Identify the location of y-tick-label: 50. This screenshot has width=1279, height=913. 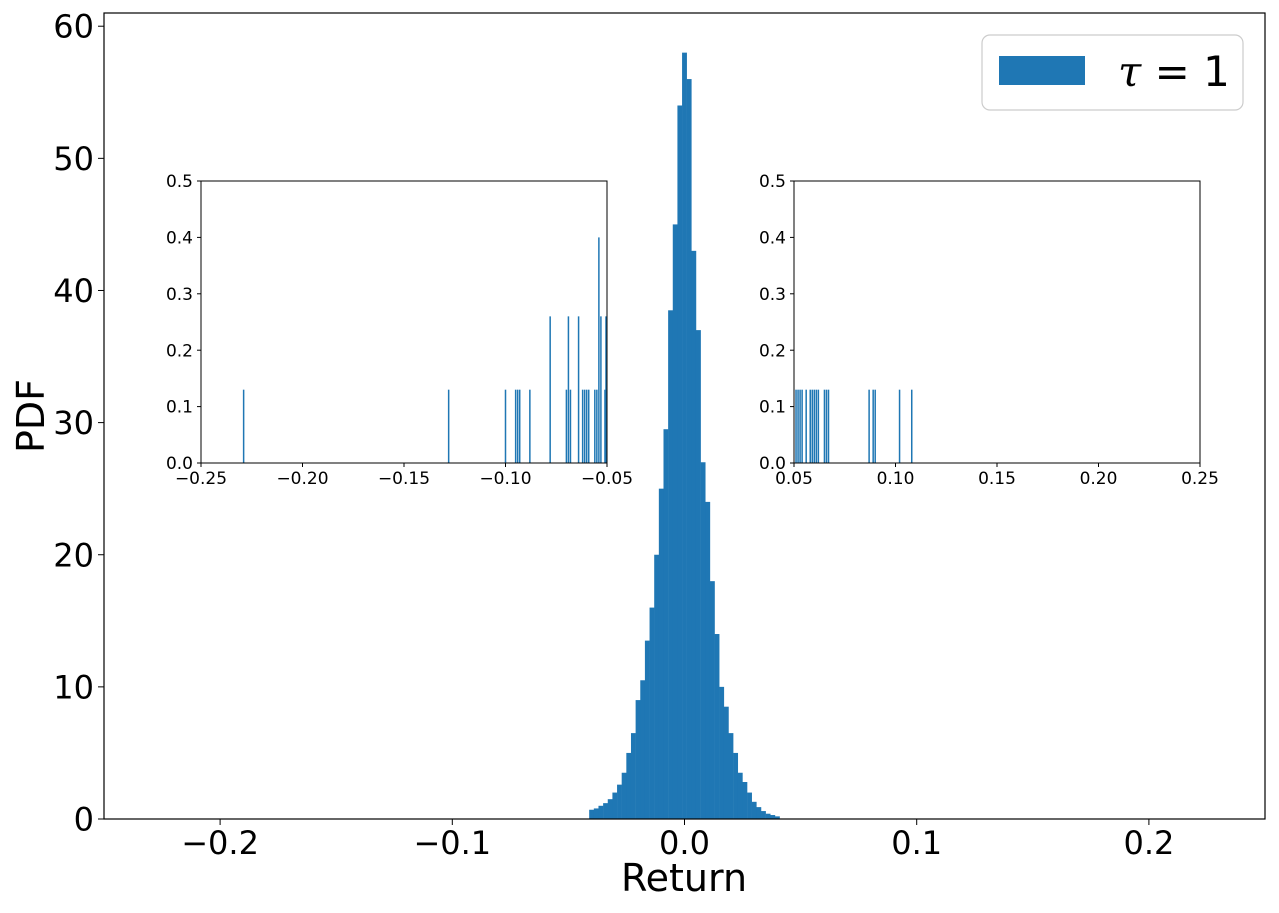
(73, 159).